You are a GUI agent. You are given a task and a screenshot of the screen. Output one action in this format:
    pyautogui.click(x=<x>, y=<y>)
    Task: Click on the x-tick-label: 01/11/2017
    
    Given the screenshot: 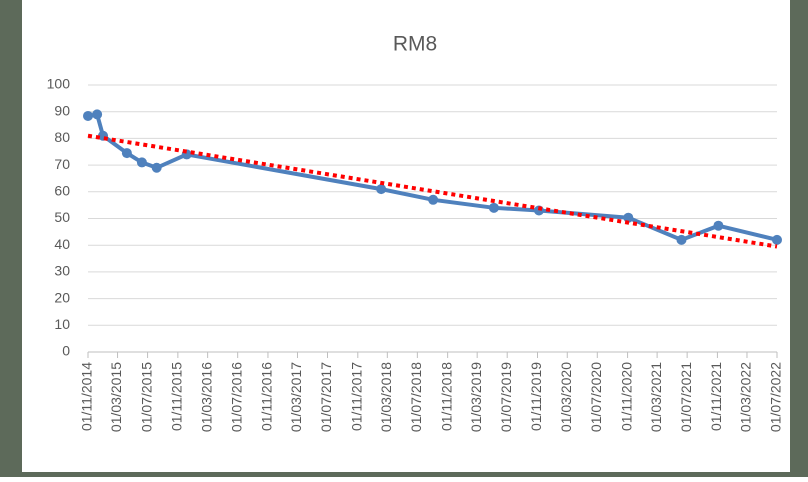 What is the action you would take?
    pyautogui.click(x=356, y=396)
    